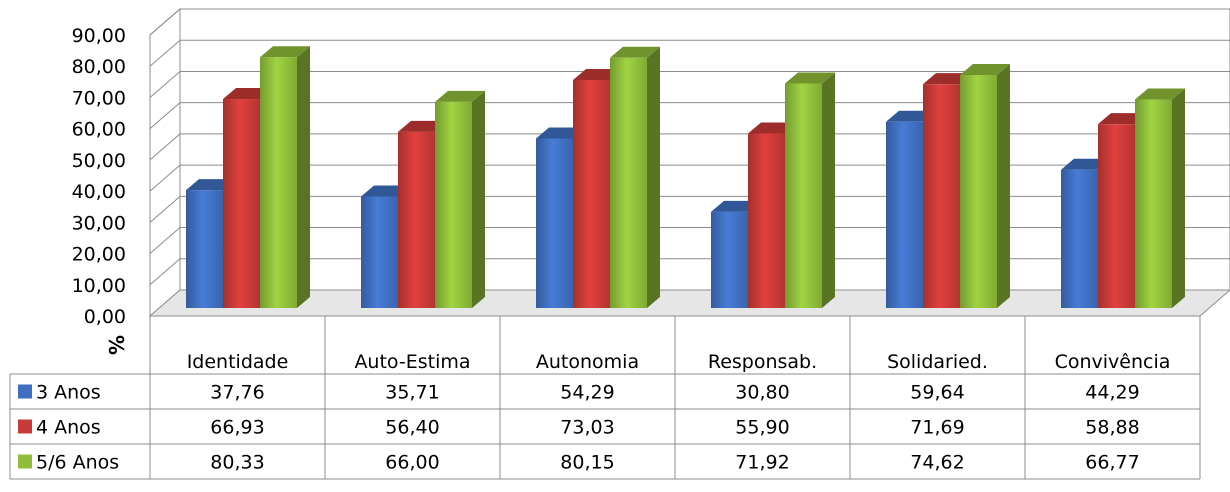  I want to click on data-label: 59,64, so click(937, 393).